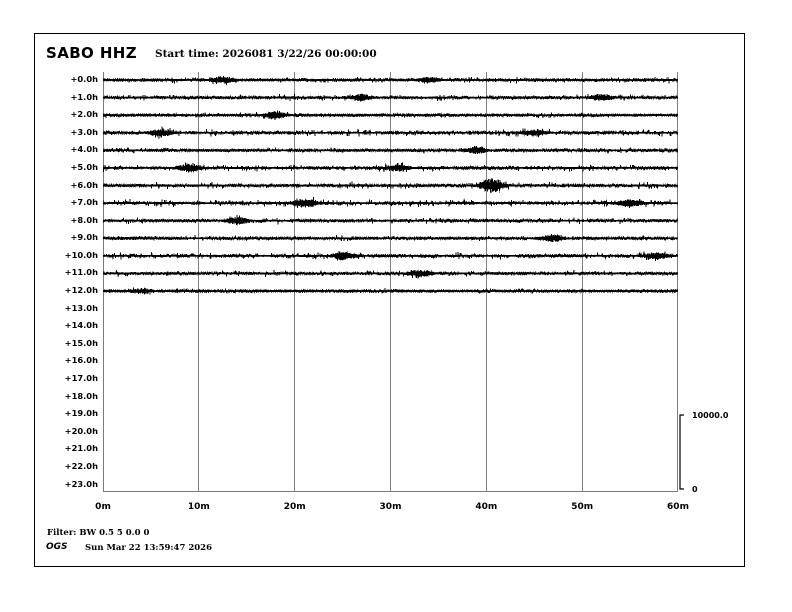  Describe the element at coordinates (84, 114) in the screenshot. I see `y-tick-label: +2.0h` at that location.